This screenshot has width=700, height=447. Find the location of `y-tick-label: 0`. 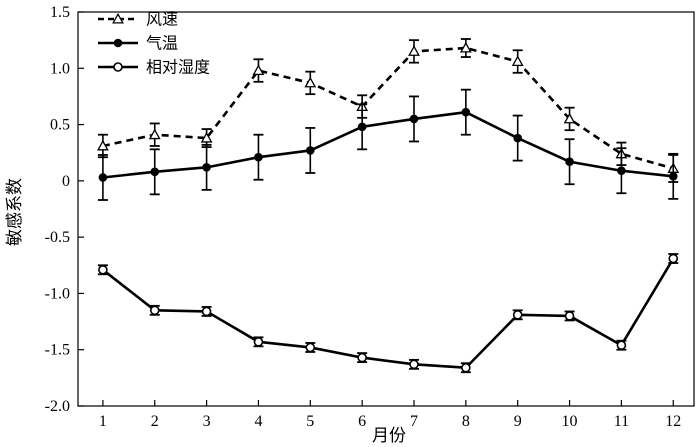

y-tick-label: 0 is located at coordinates (66, 181).